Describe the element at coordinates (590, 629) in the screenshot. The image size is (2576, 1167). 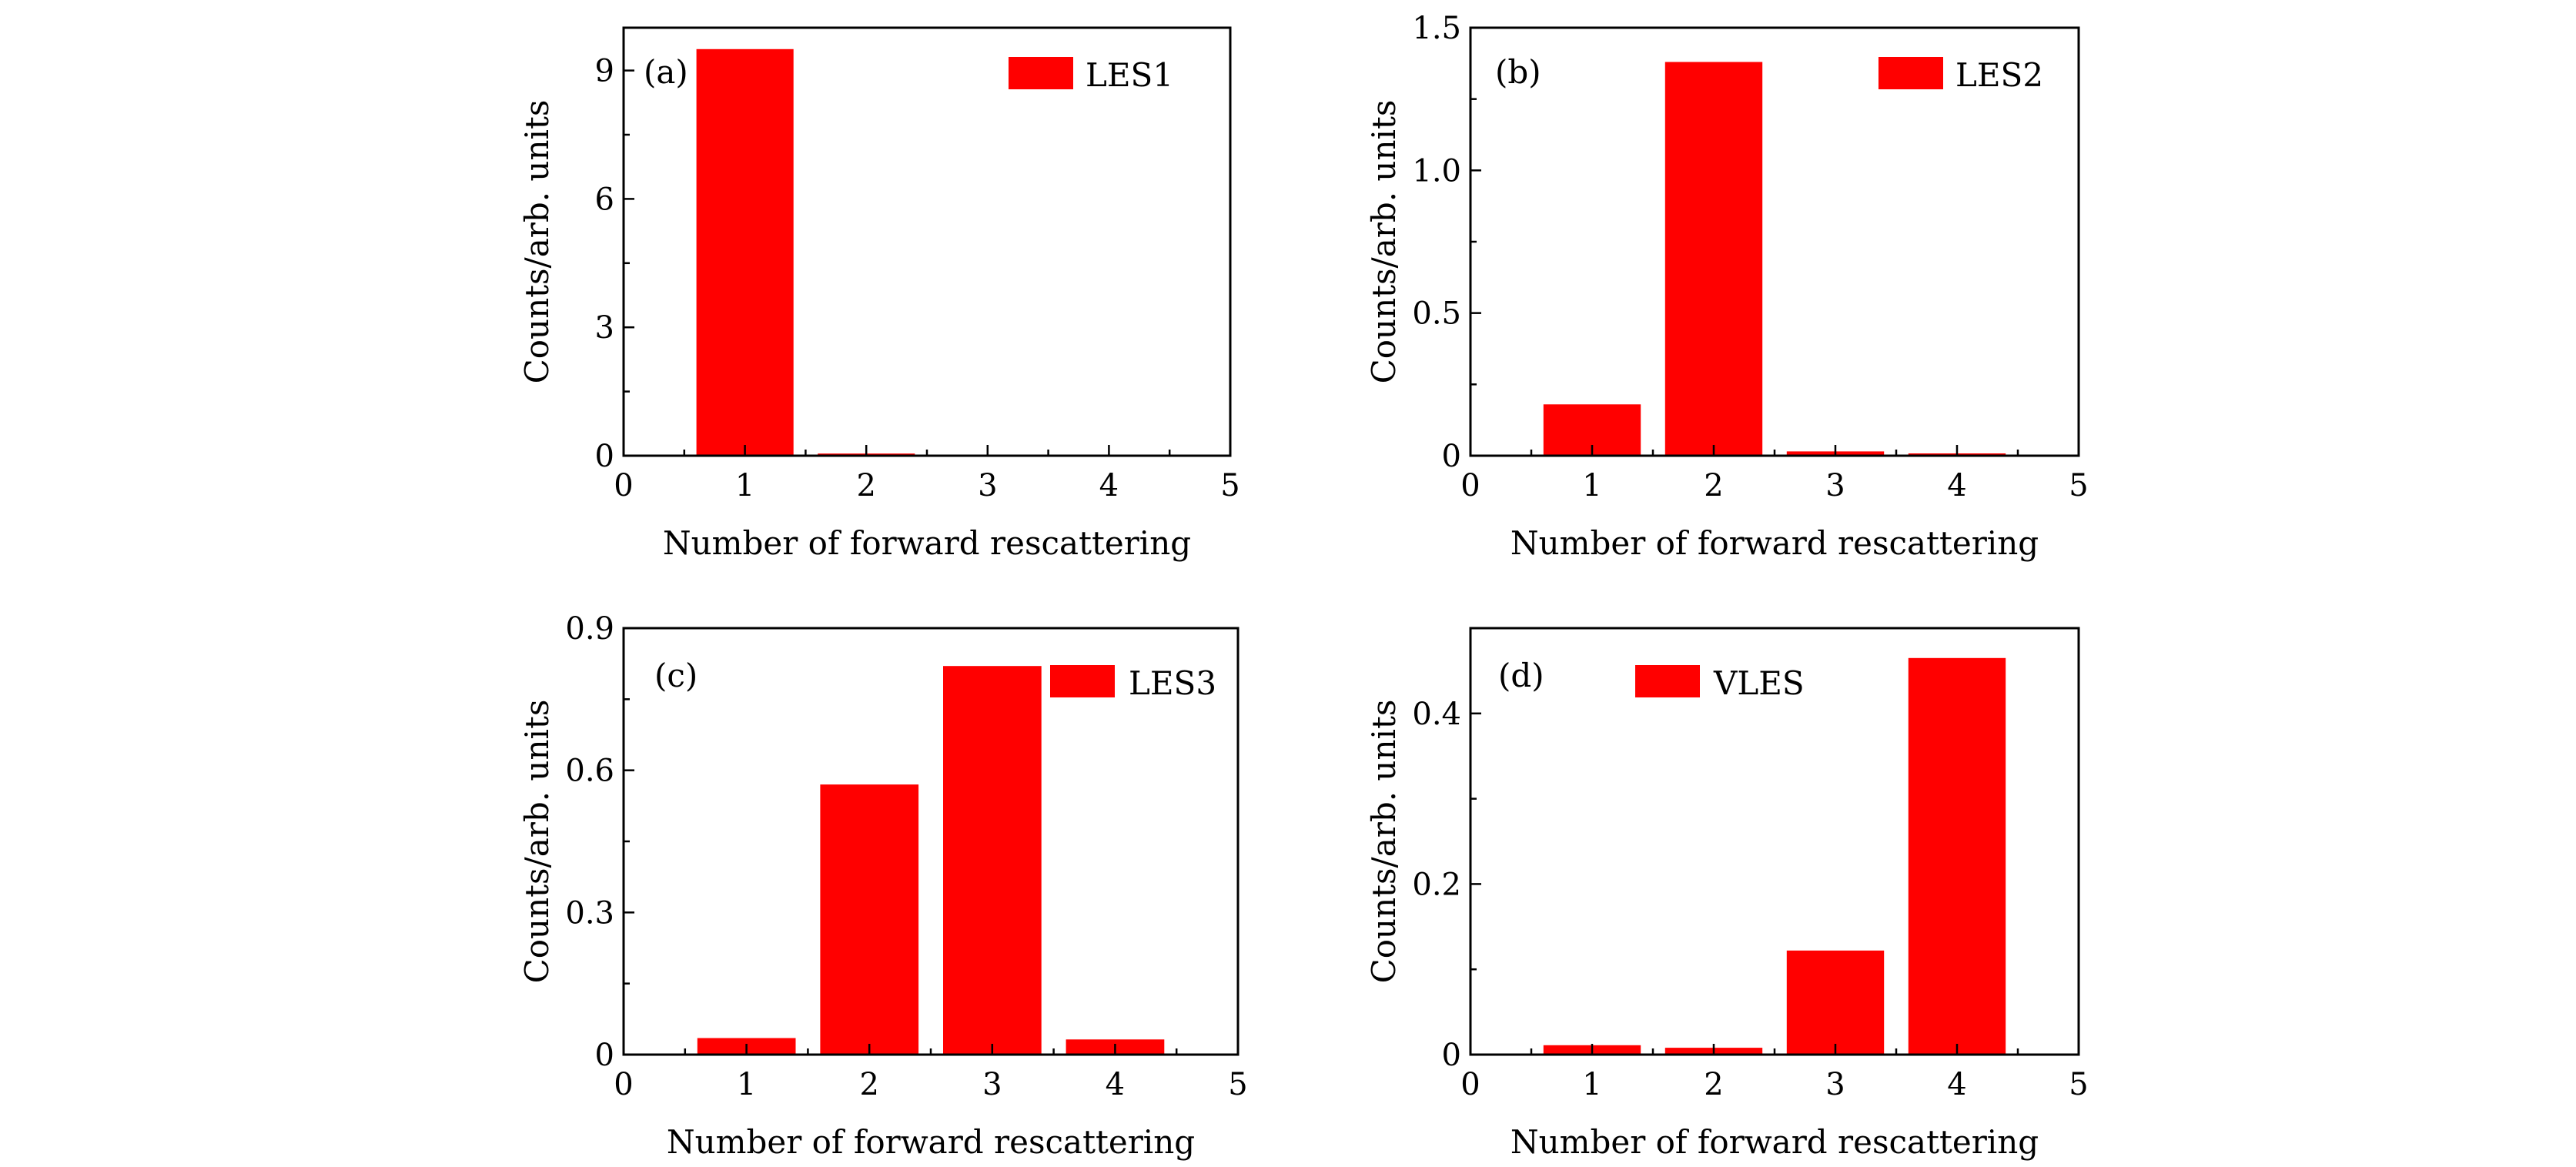
I see `y-tick-label: 0.9` at that location.